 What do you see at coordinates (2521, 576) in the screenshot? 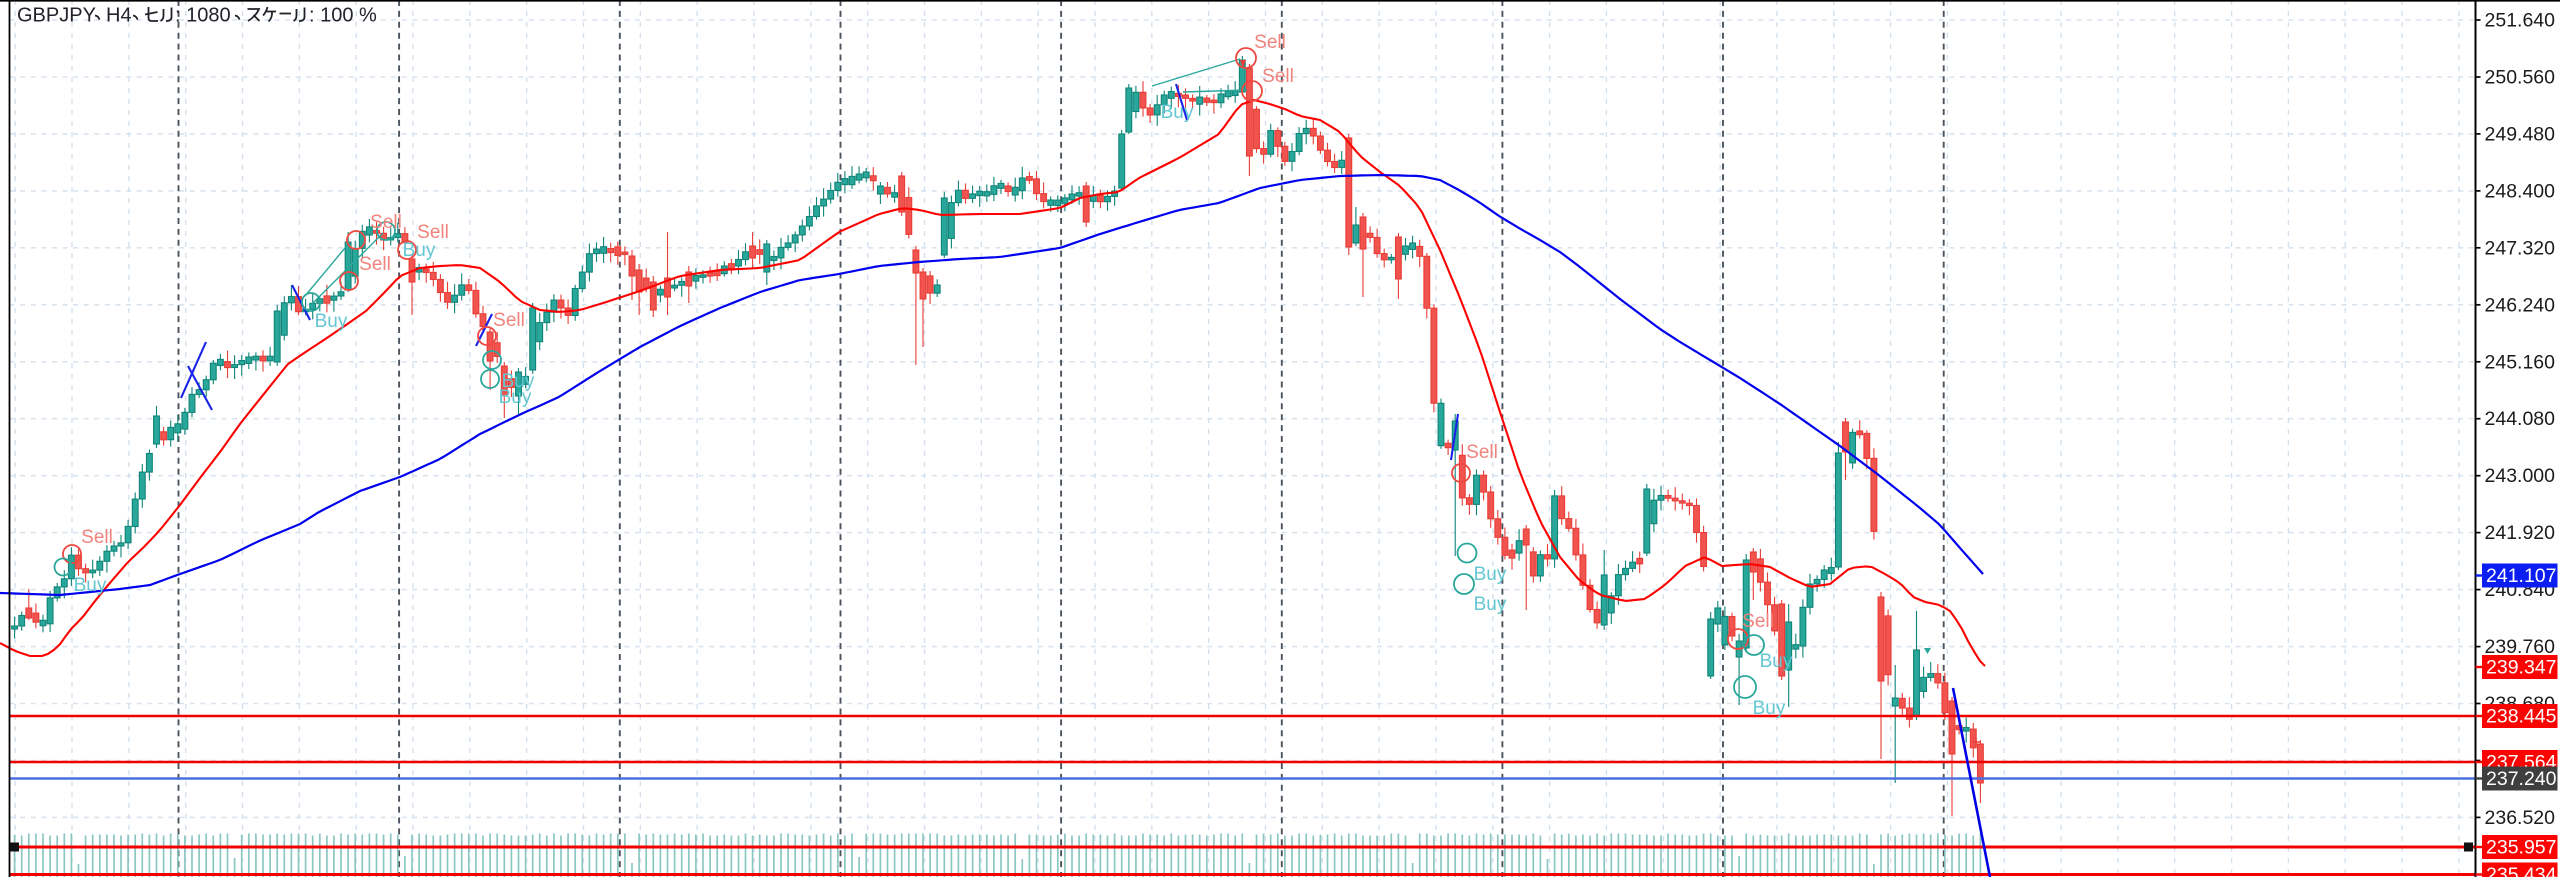
I see `svg-text: 241.107` at bounding box center [2521, 576].